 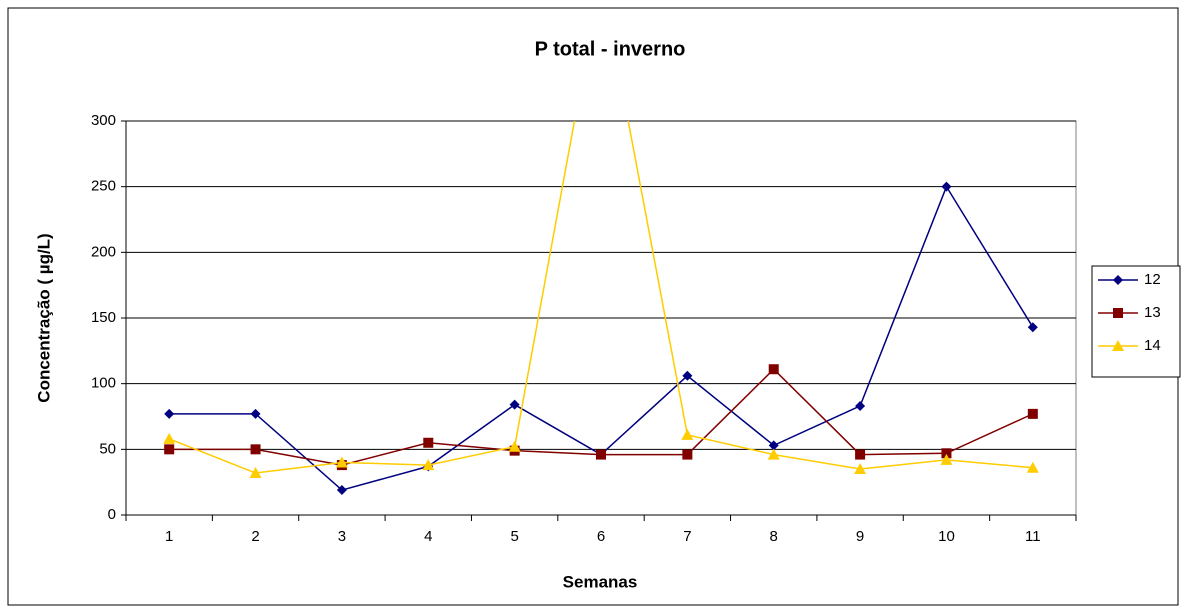 I want to click on x-axis-label: Semanas, so click(x=600, y=581).